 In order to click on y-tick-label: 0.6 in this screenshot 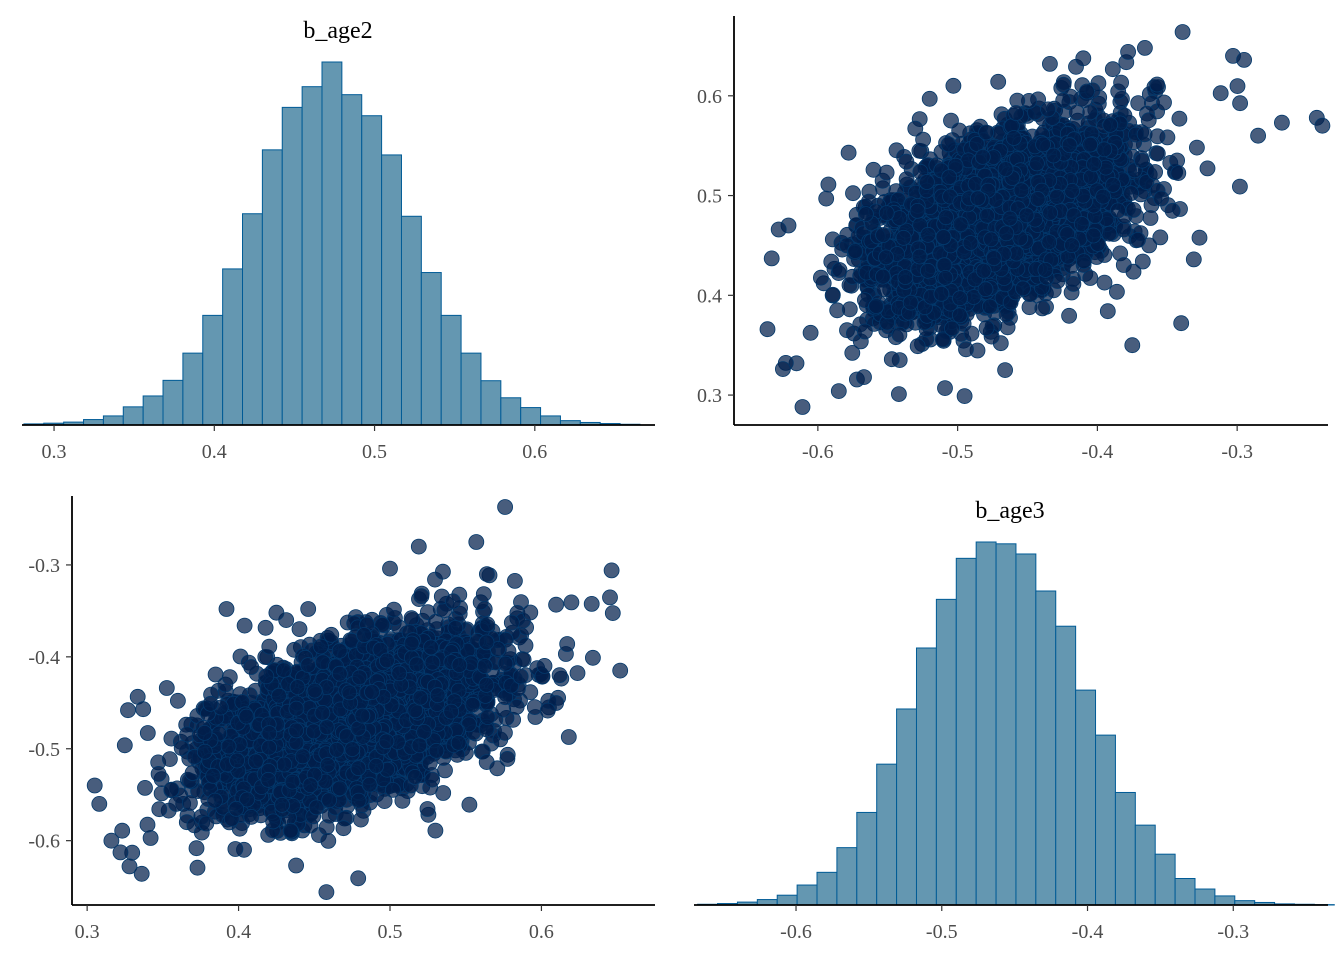, I will do `click(709, 97)`.